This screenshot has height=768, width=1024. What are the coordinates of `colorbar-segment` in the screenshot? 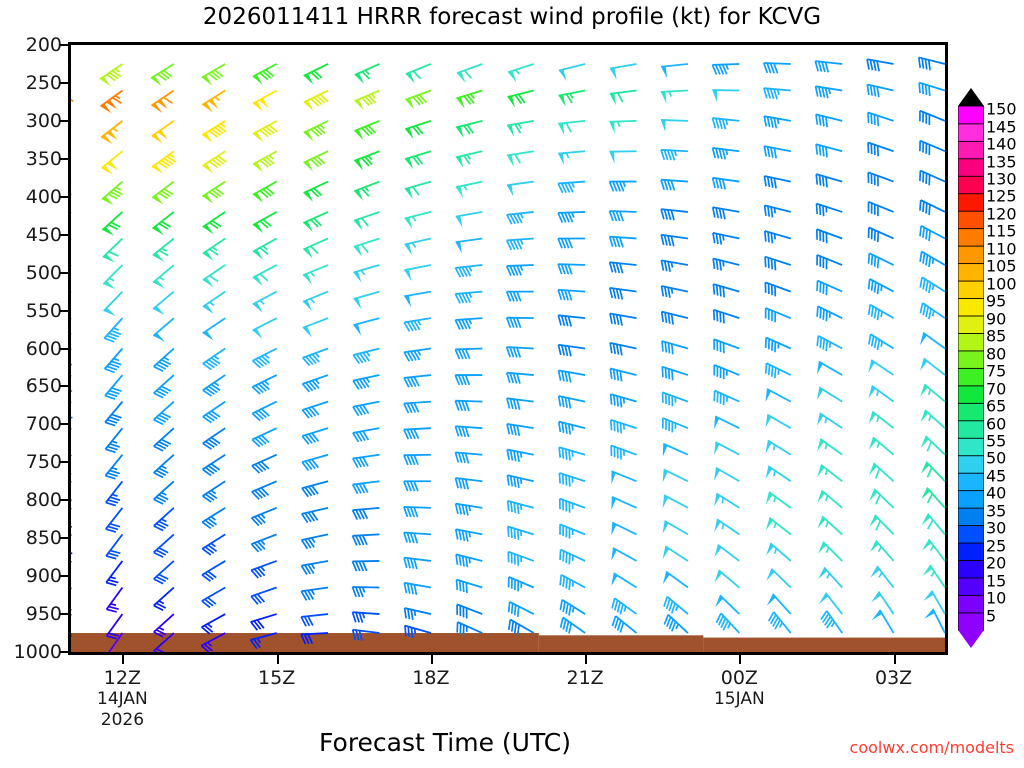 It's located at (971, 359).